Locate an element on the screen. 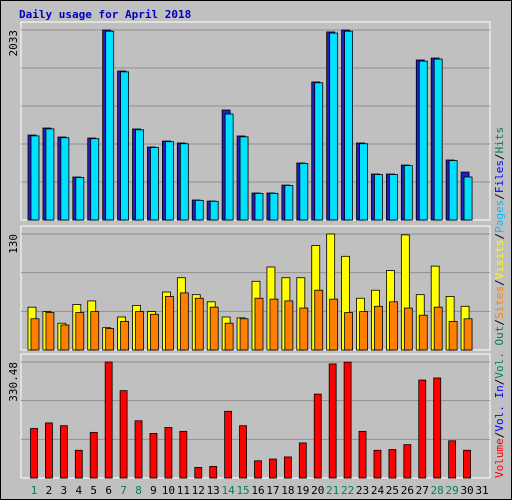 This screenshot has height=500, width=512. x-tick-label: 4 is located at coordinates (78, 490).